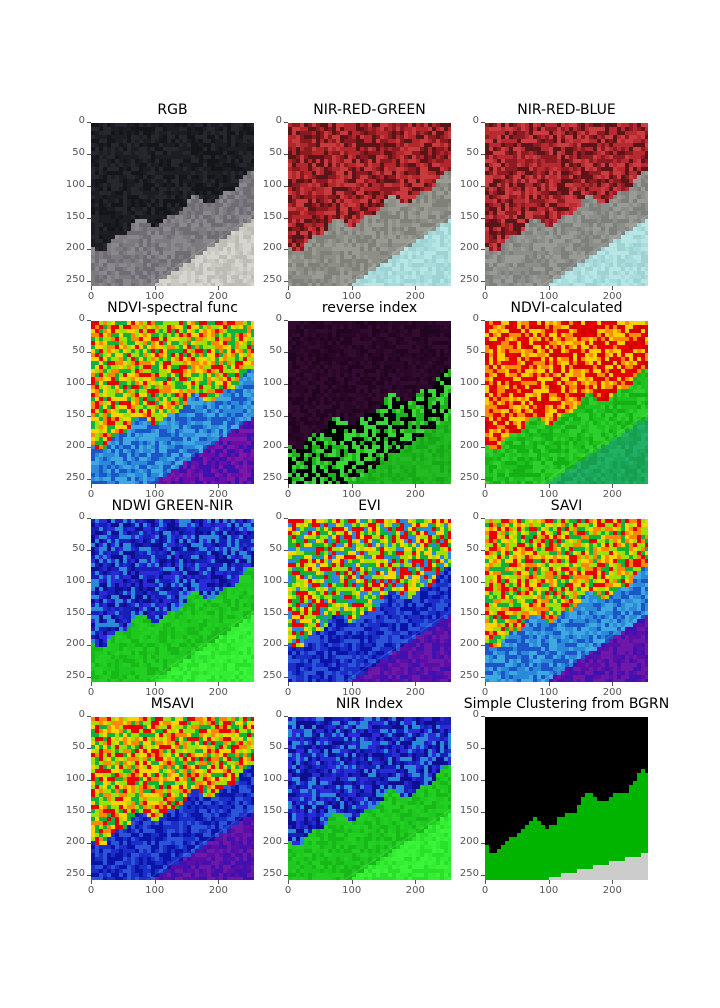 The height and width of the screenshot is (1008, 720). Describe the element at coordinates (172, 704) in the screenshot. I see `panel-title: MSAVI` at that location.